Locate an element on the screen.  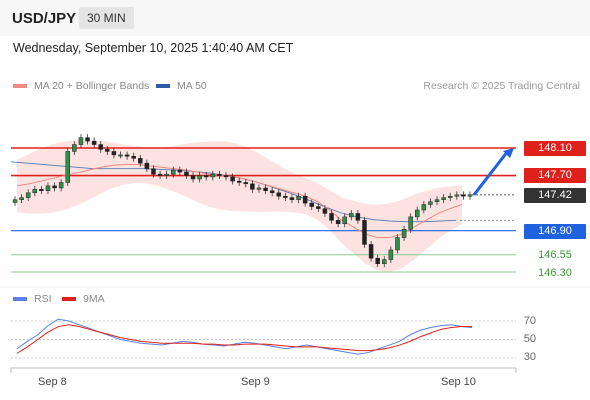
legend-rsi: RSI is located at coordinates (32, 299).